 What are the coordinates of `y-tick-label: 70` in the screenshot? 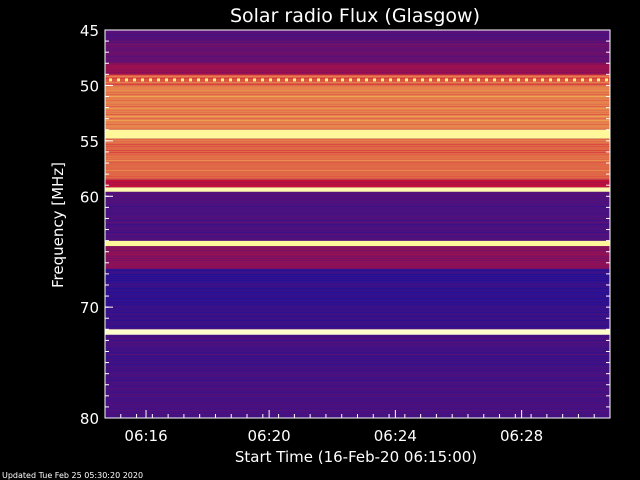 It's located at (89, 308).